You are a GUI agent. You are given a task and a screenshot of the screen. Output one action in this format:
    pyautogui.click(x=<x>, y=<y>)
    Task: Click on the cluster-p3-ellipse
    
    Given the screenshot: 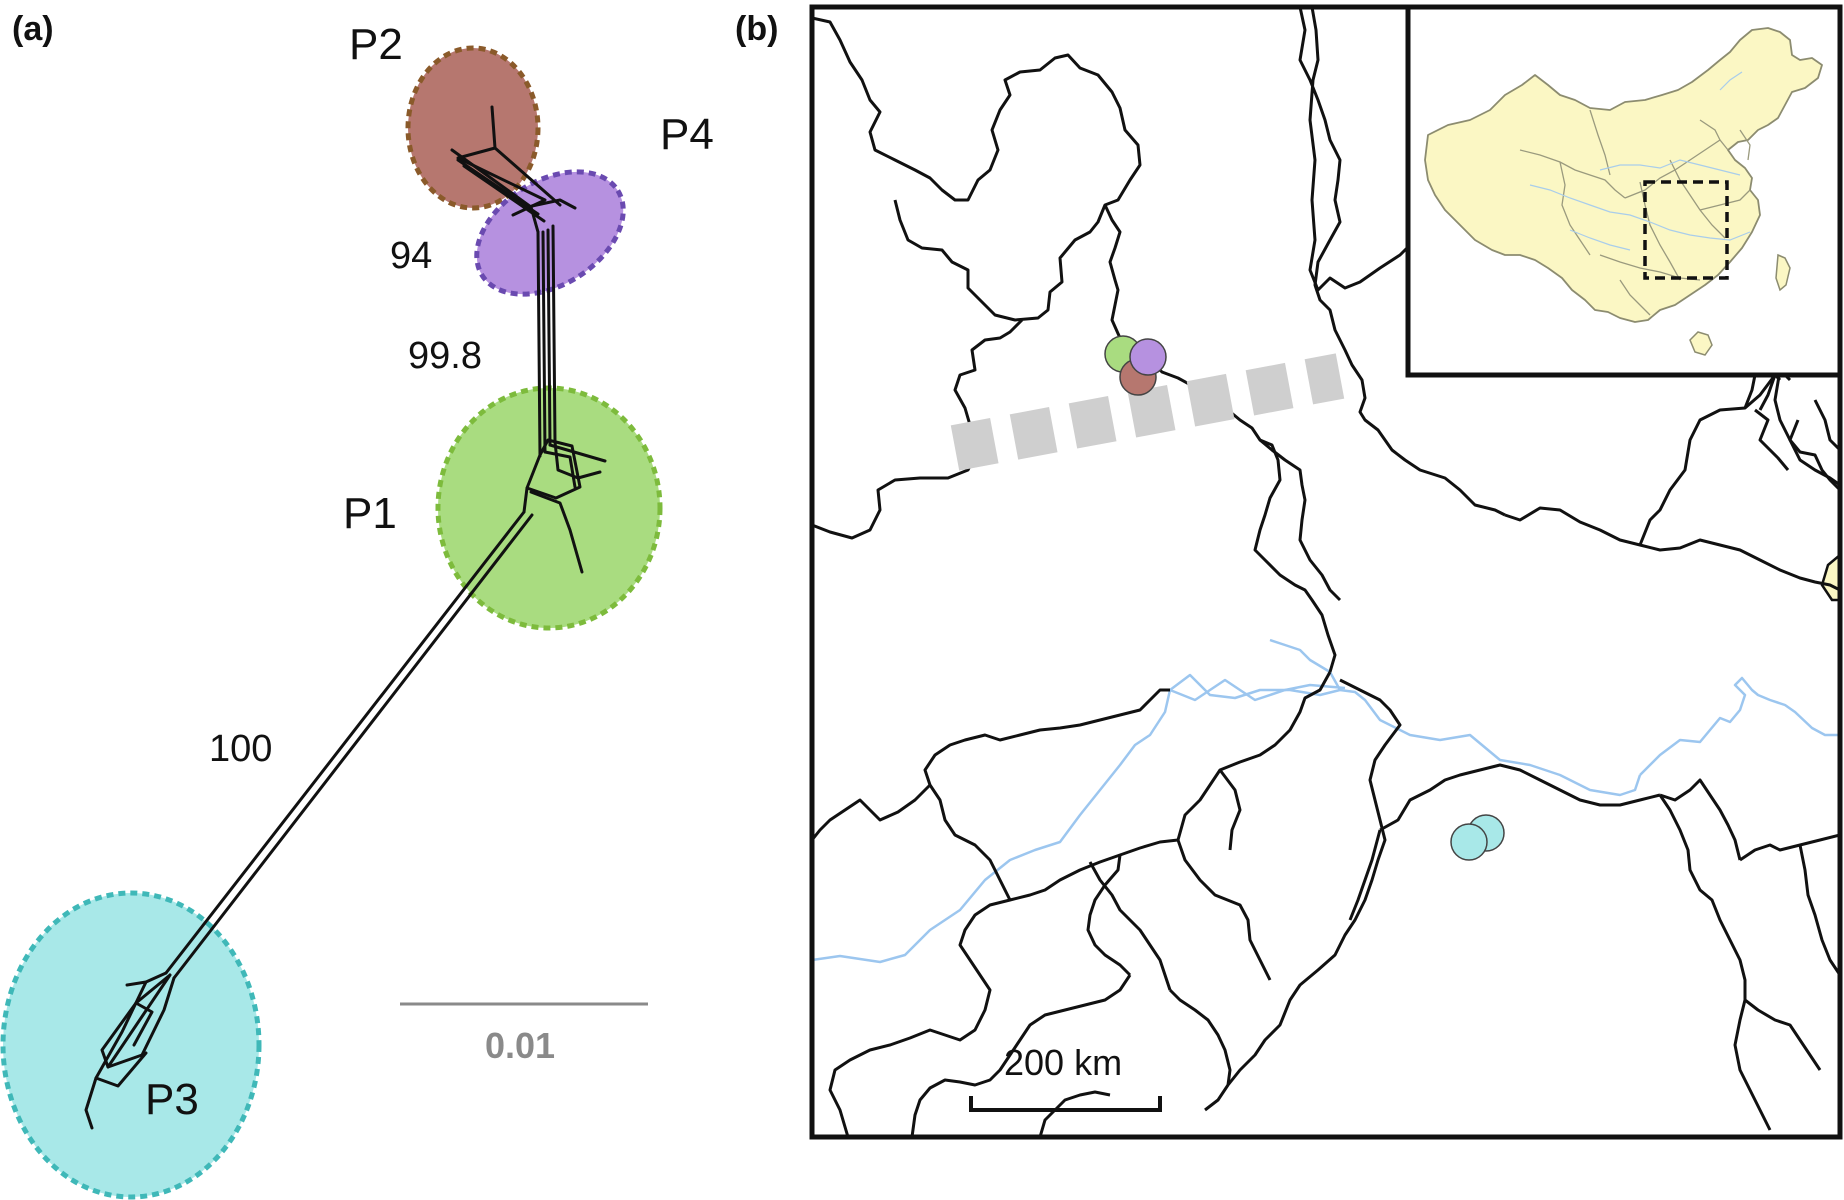 What is the action you would take?
    pyautogui.click(x=131, y=1045)
    